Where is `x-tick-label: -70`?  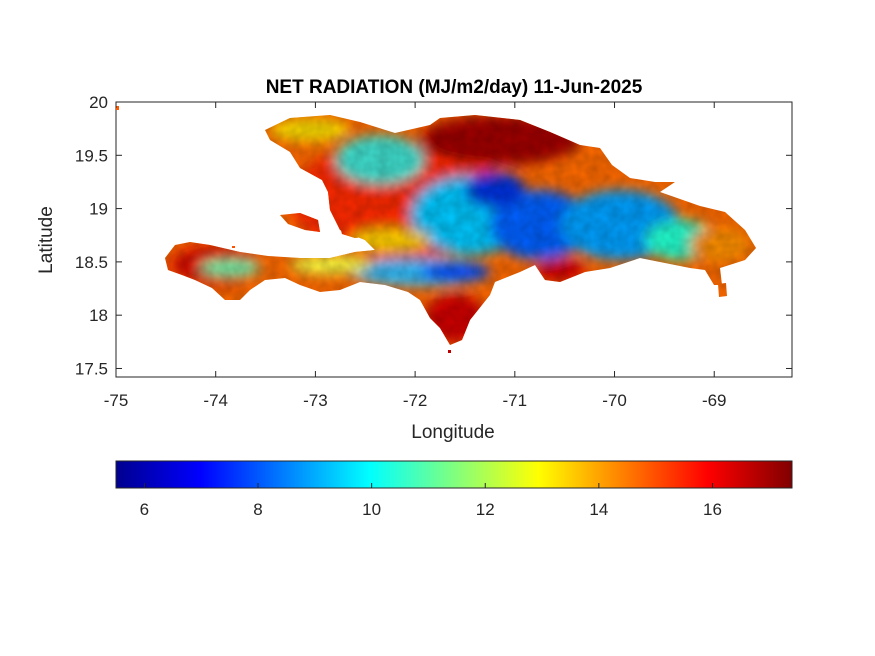
x-tick-label: -70 is located at coordinates (614, 400).